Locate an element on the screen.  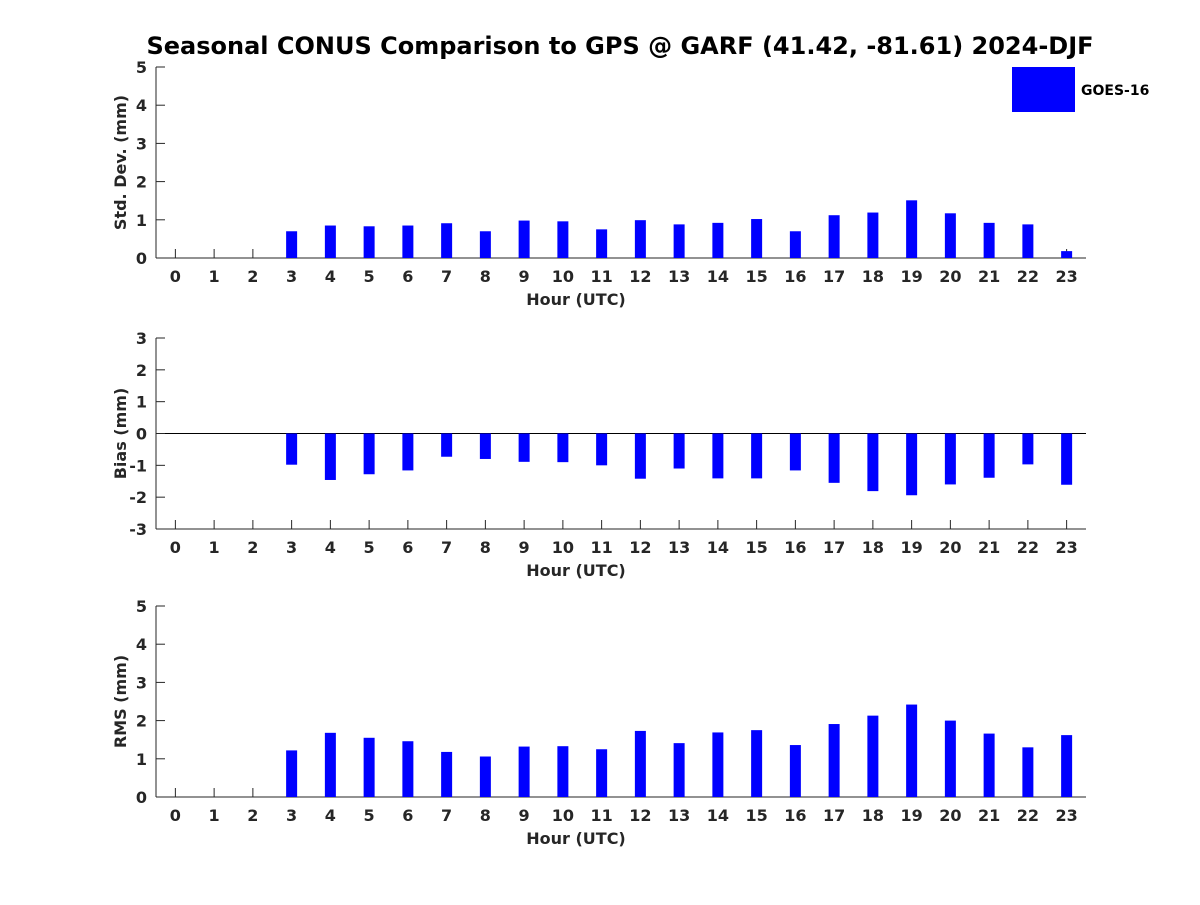
x-tick-label: 4 is located at coordinates (330, 276).